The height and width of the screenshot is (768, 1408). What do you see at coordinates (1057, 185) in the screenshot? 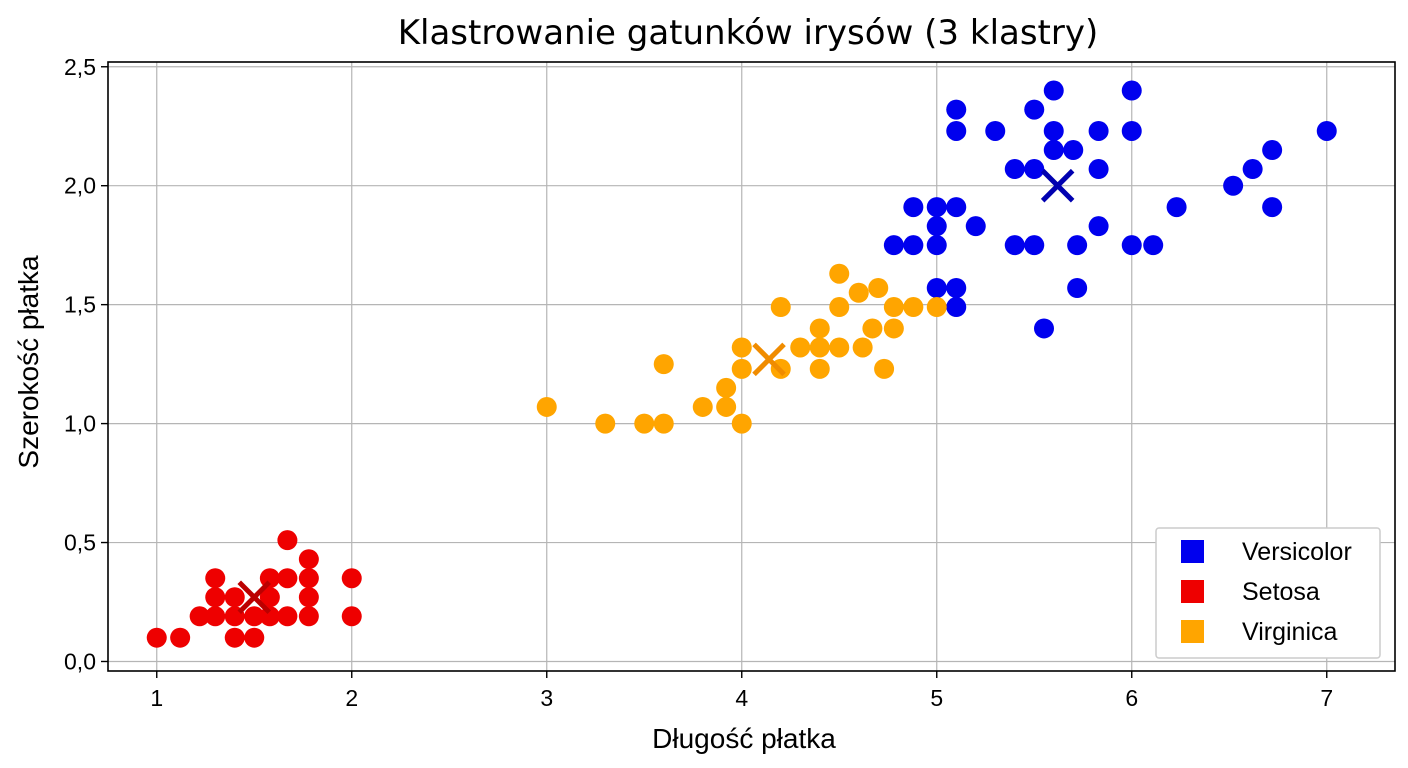
I see `centroid-versicolor` at bounding box center [1057, 185].